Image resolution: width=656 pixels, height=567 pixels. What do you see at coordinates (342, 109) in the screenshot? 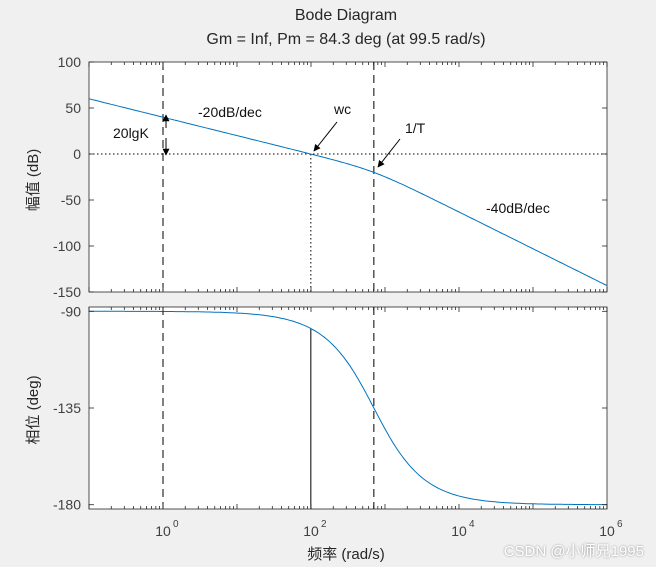
I see `crossover-label: wc` at bounding box center [342, 109].